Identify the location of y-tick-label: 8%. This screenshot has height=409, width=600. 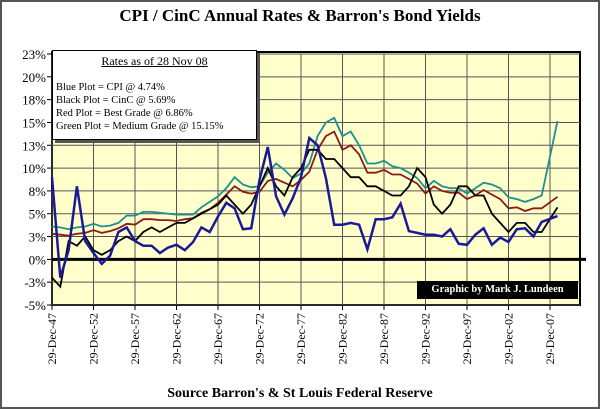
(38, 191).